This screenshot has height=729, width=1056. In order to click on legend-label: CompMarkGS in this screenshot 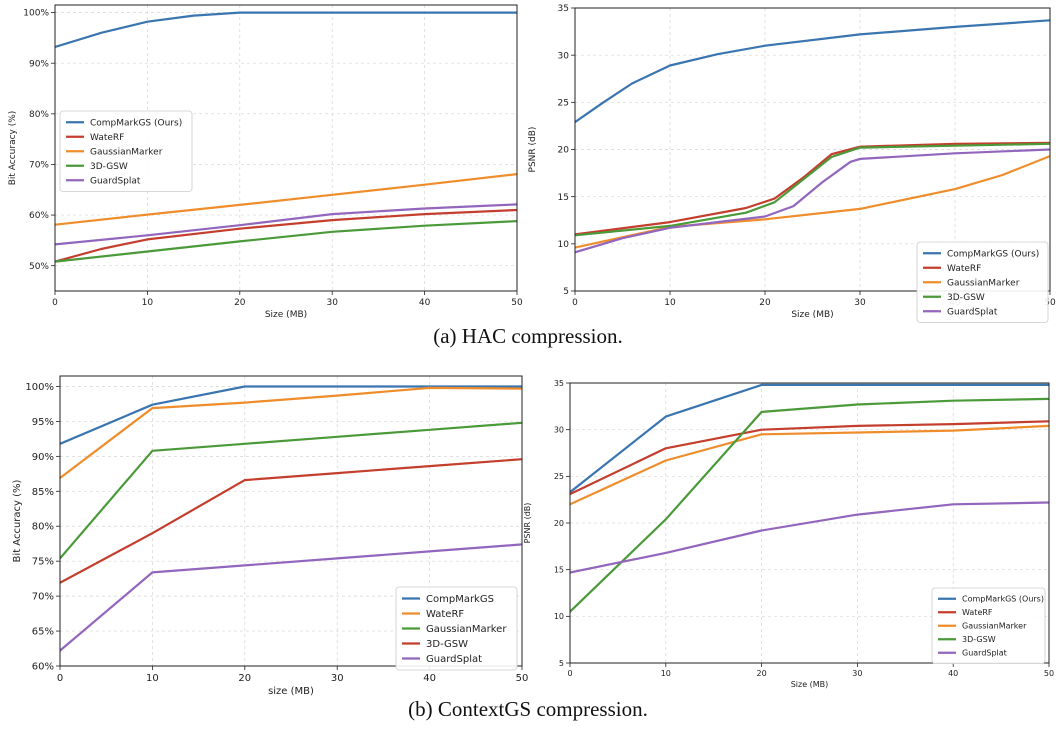, I will do `click(460, 599)`.